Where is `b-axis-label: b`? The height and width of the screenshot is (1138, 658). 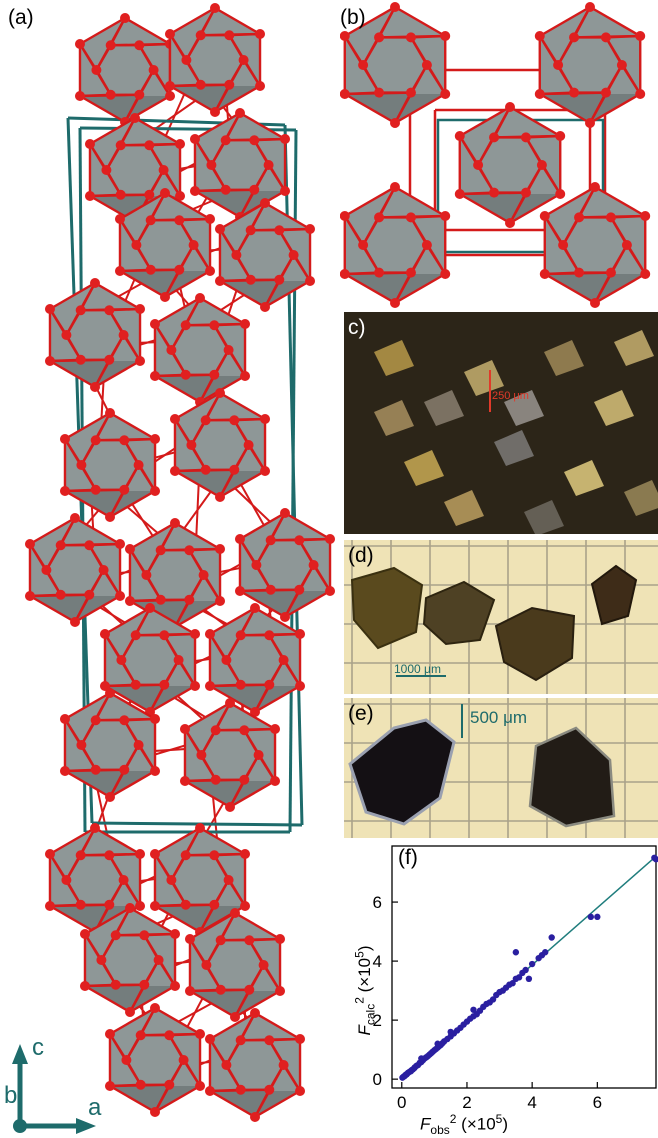
b-axis-label: b is located at coordinates (11, 1095).